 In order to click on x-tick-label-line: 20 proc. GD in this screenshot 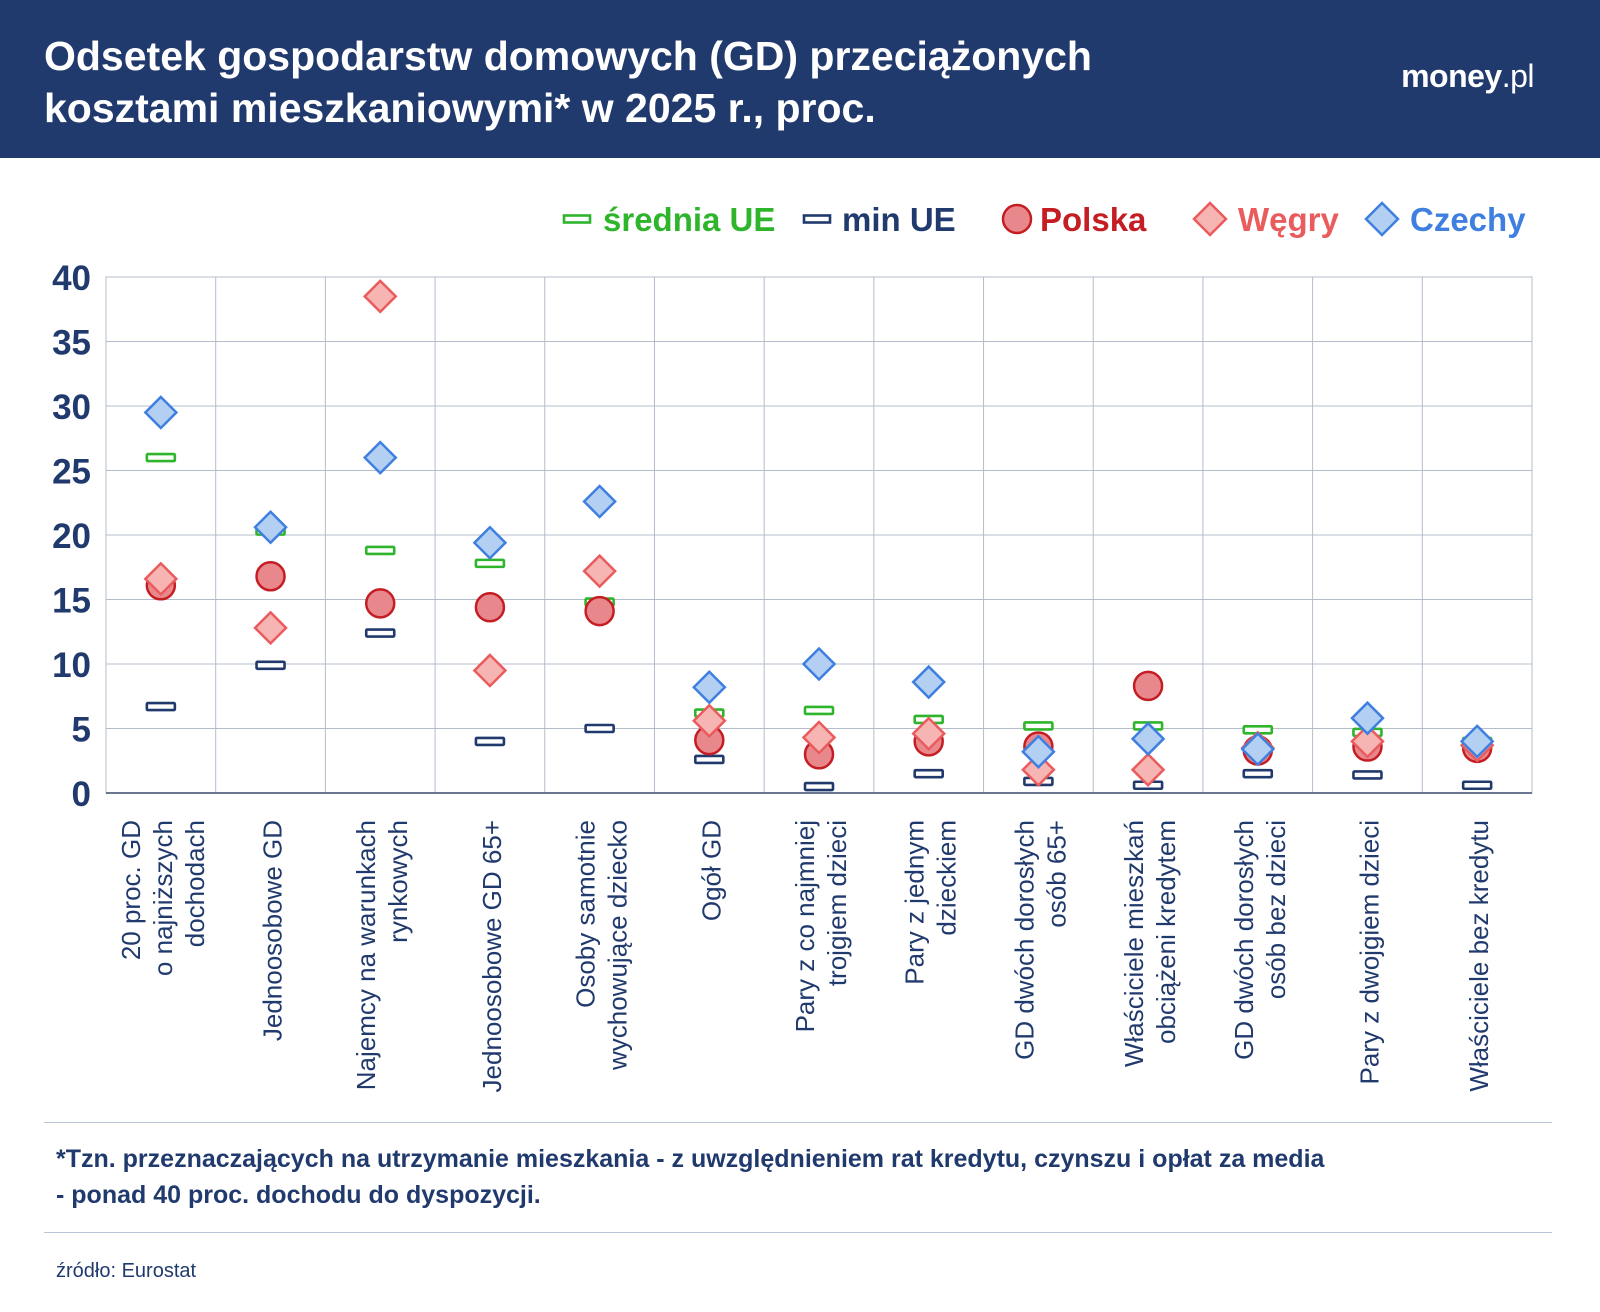, I will do `click(131, 890)`.